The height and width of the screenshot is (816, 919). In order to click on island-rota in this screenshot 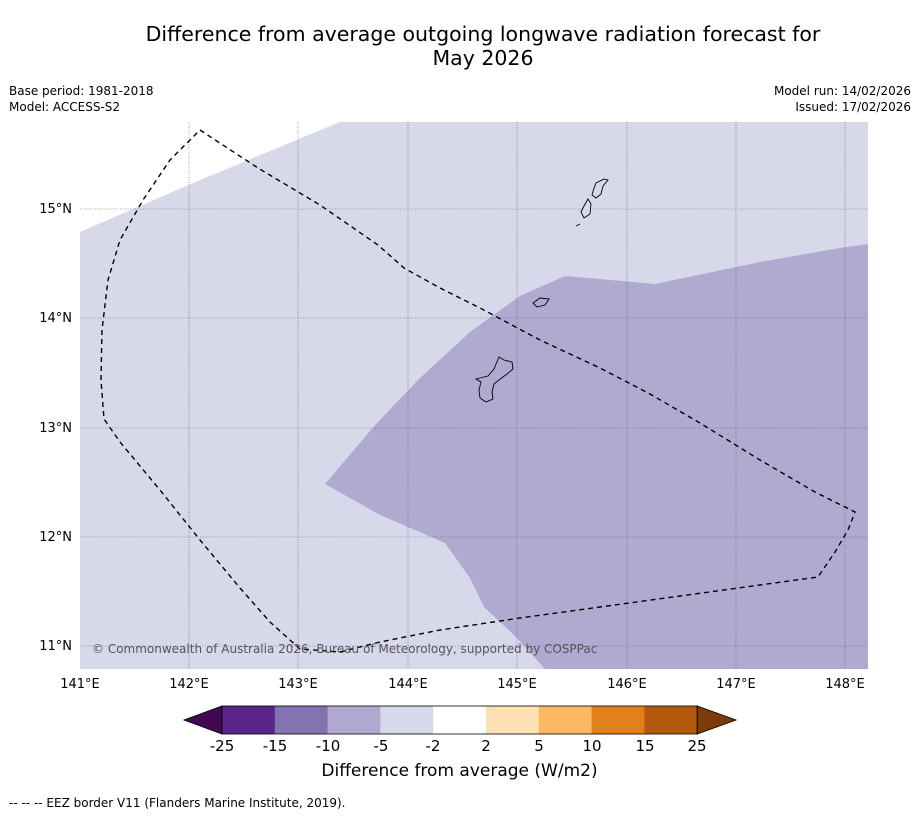, I will do `click(541, 302)`.